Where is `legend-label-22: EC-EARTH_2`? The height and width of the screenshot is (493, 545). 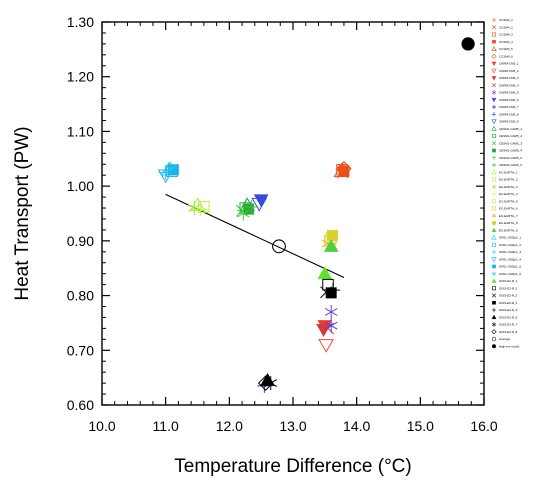
legend-label-22: EC-EARTH_2 is located at coordinates (508, 180).